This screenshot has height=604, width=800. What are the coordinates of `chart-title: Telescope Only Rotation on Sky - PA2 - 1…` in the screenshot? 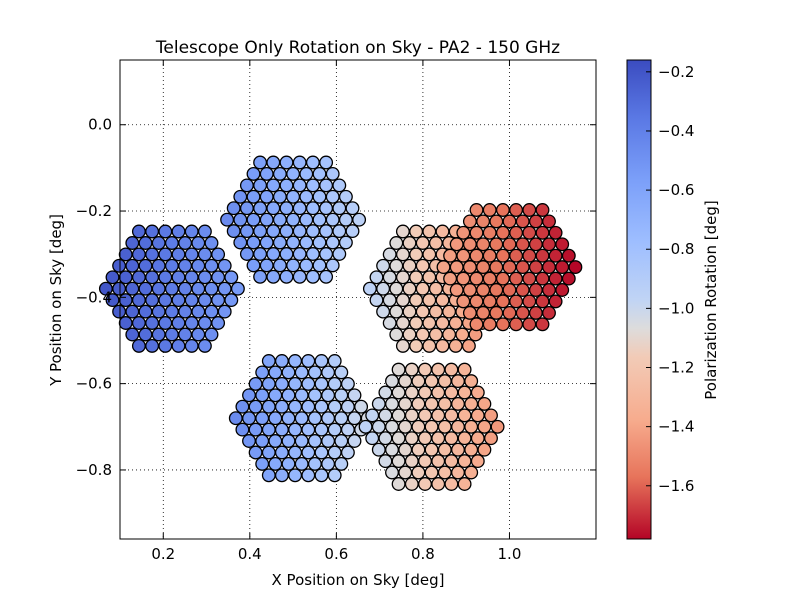 It's located at (357, 48).